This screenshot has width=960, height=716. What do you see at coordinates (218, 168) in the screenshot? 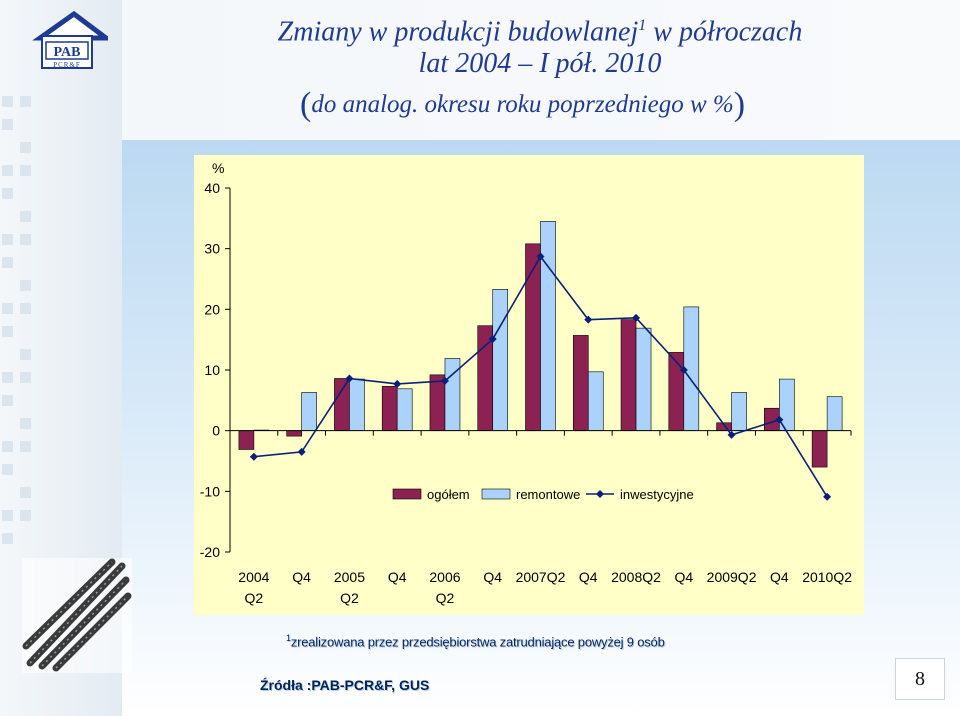
I see `y-axis-label: %` at bounding box center [218, 168].